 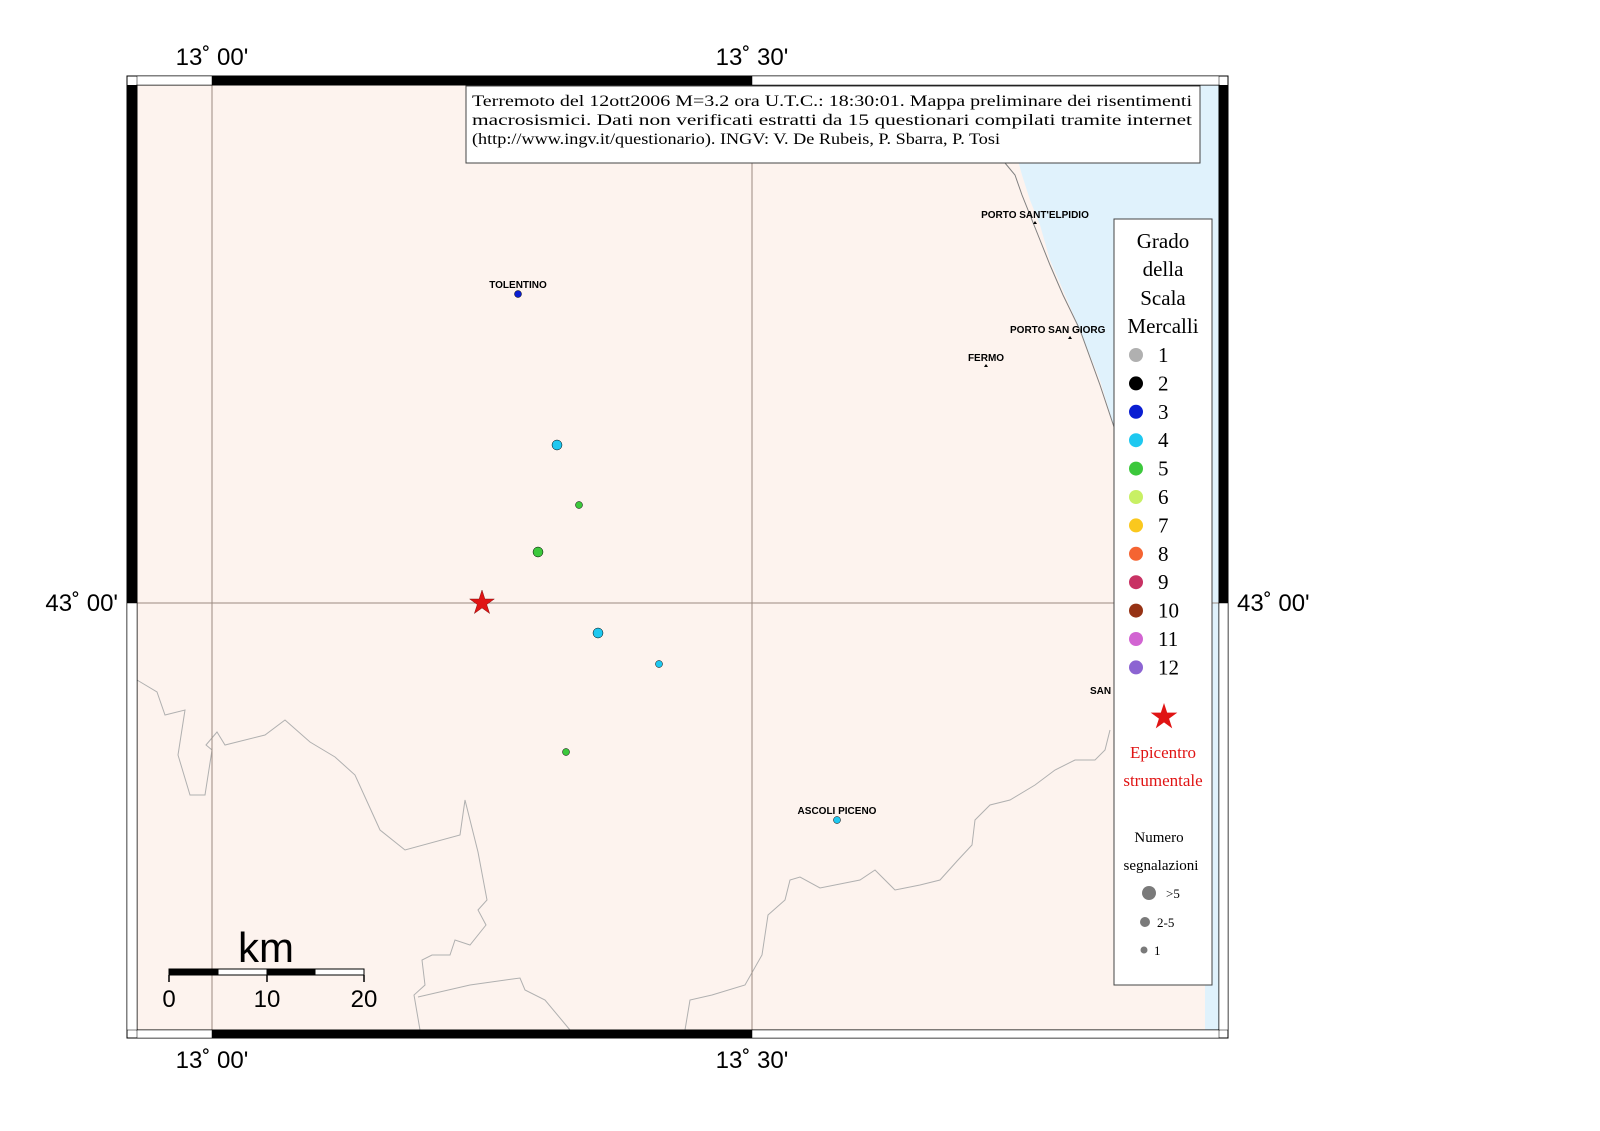 What do you see at coordinates (212, 57) in the screenshot?
I see `lon-label-top-left: 13˚ 00'` at bounding box center [212, 57].